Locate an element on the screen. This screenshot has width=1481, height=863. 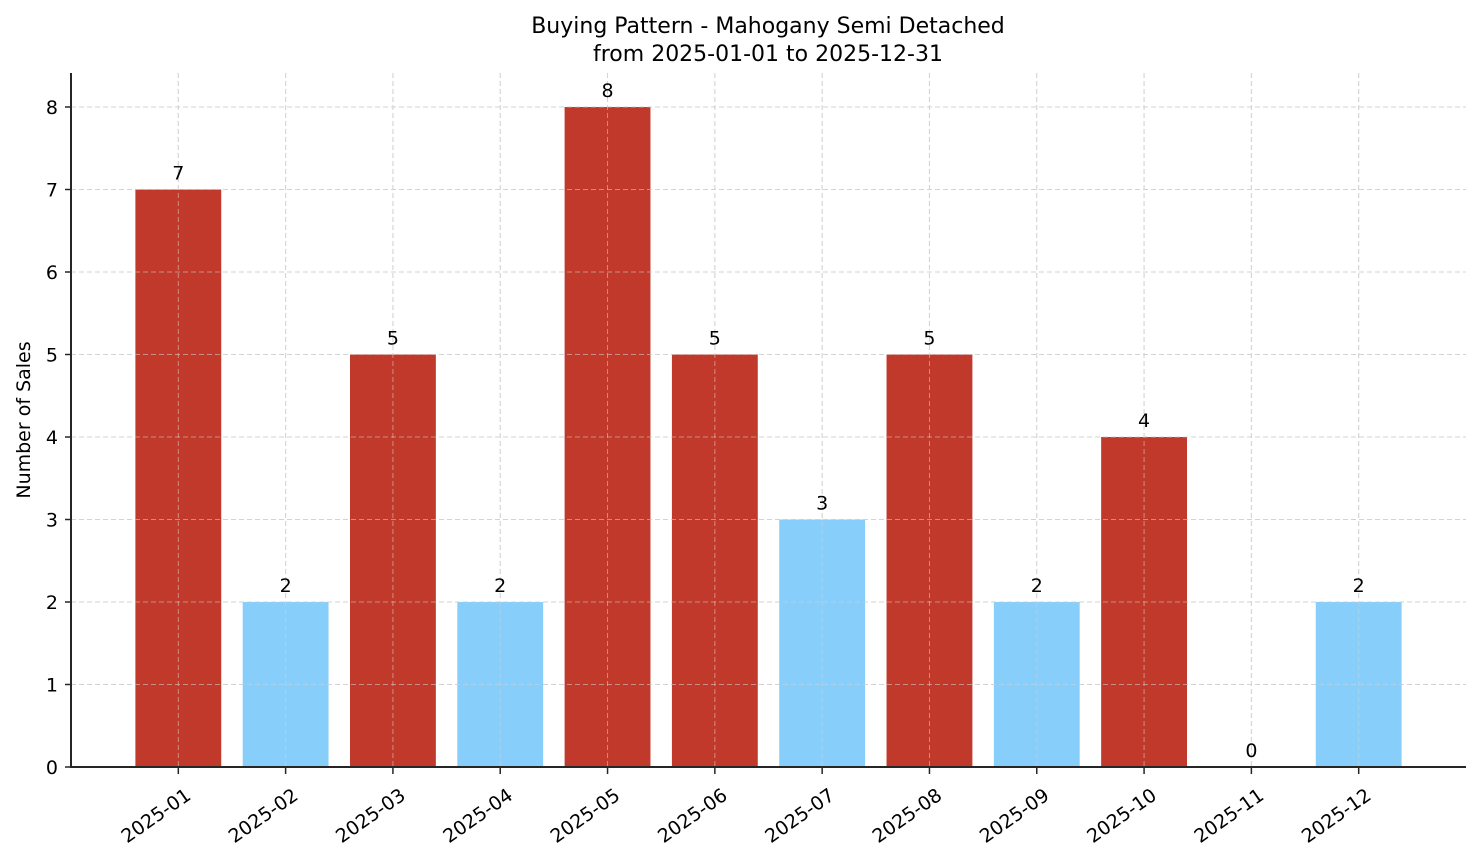
data-label: 8 is located at coordinates (607, 91).